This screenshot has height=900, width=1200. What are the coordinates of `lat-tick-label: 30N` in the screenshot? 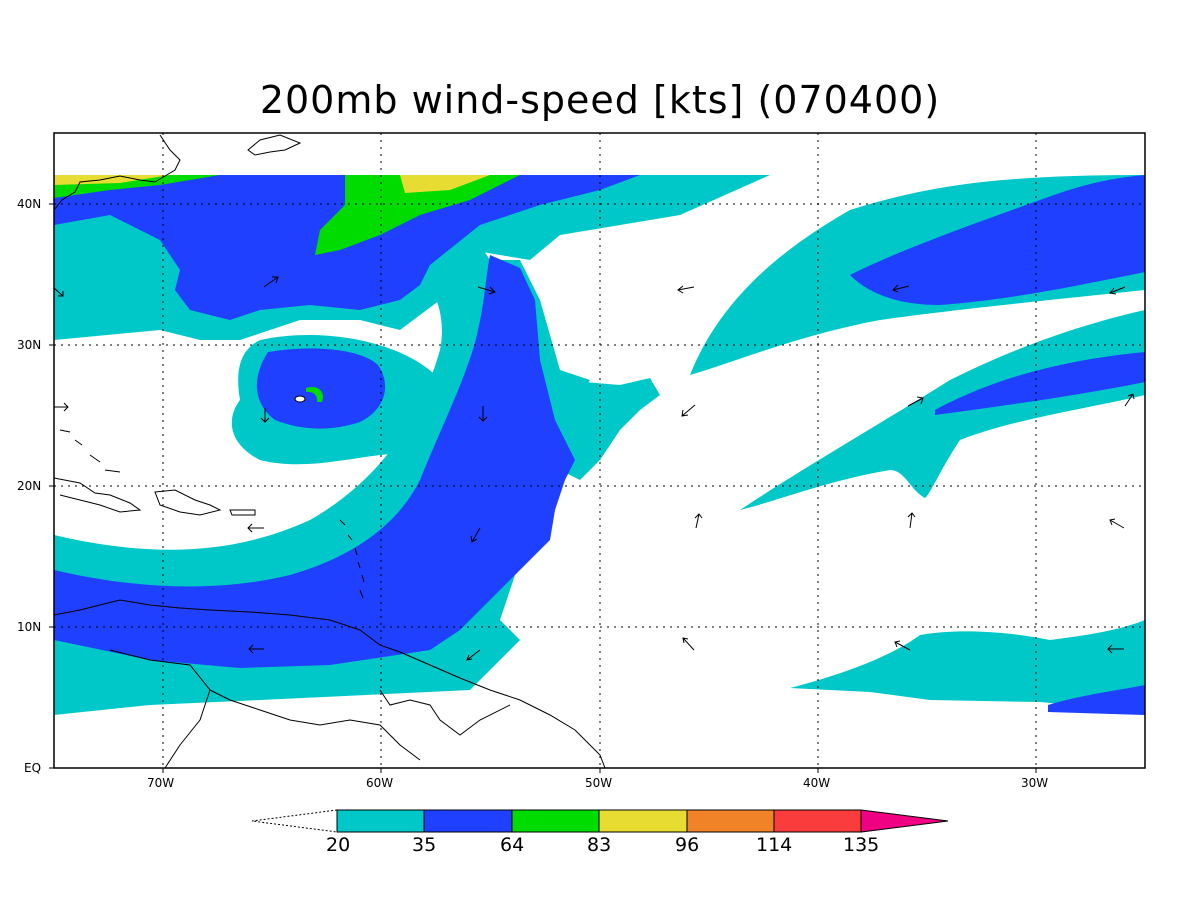 It's located at (29, 345).